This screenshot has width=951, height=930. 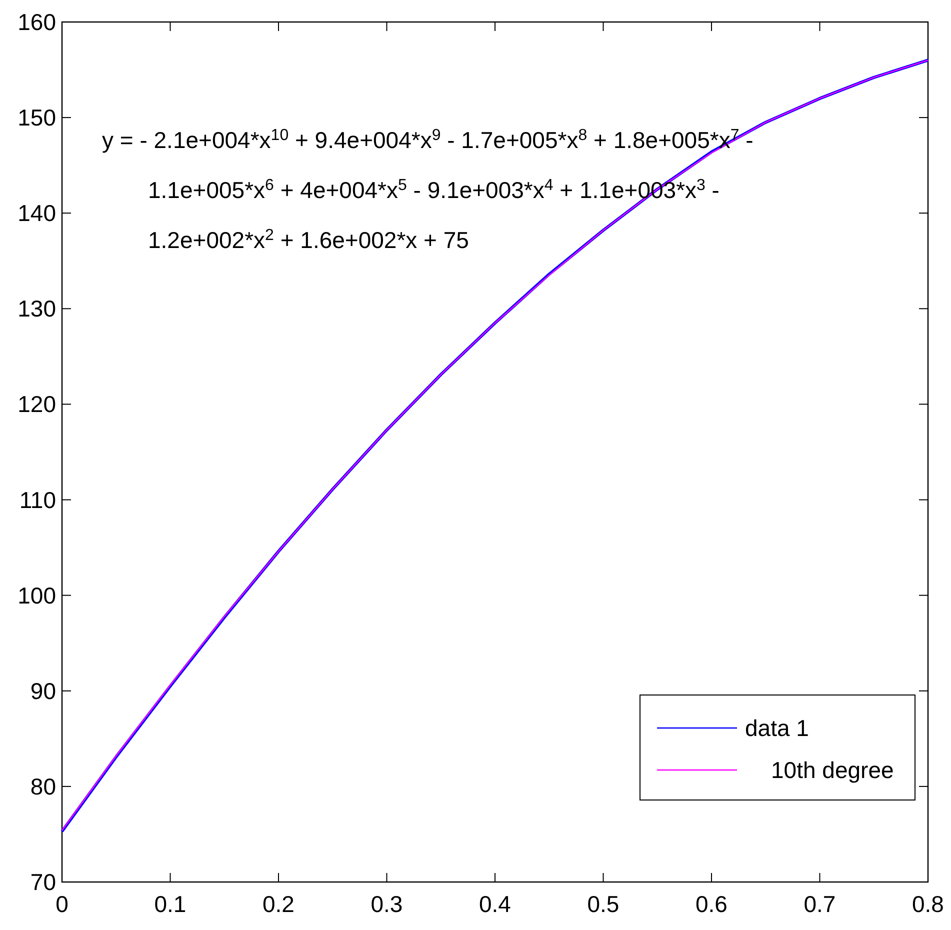 What do you see at coordinates (37, 404) in the screenshot?
I see `y-tick-label: 120` at bounding box center [37, 404].